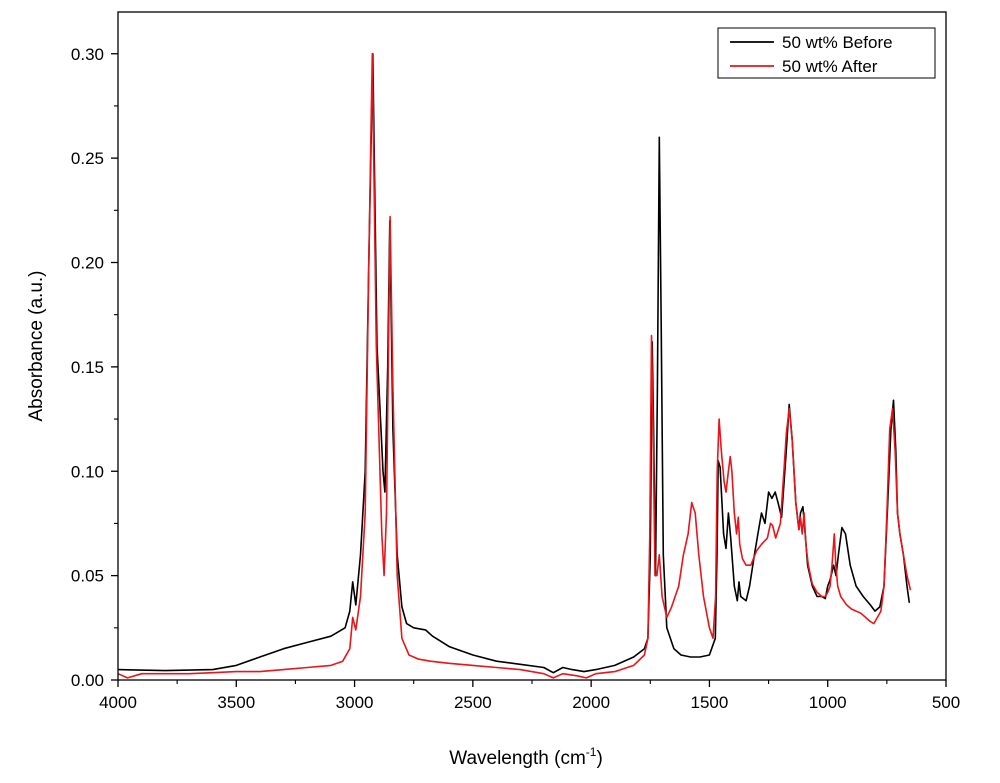  What do you see at coordinates (517, 758) in the screenshot?
I see `x-axis-title-main: Wavelength (cm` at bounding box center [517, 758].